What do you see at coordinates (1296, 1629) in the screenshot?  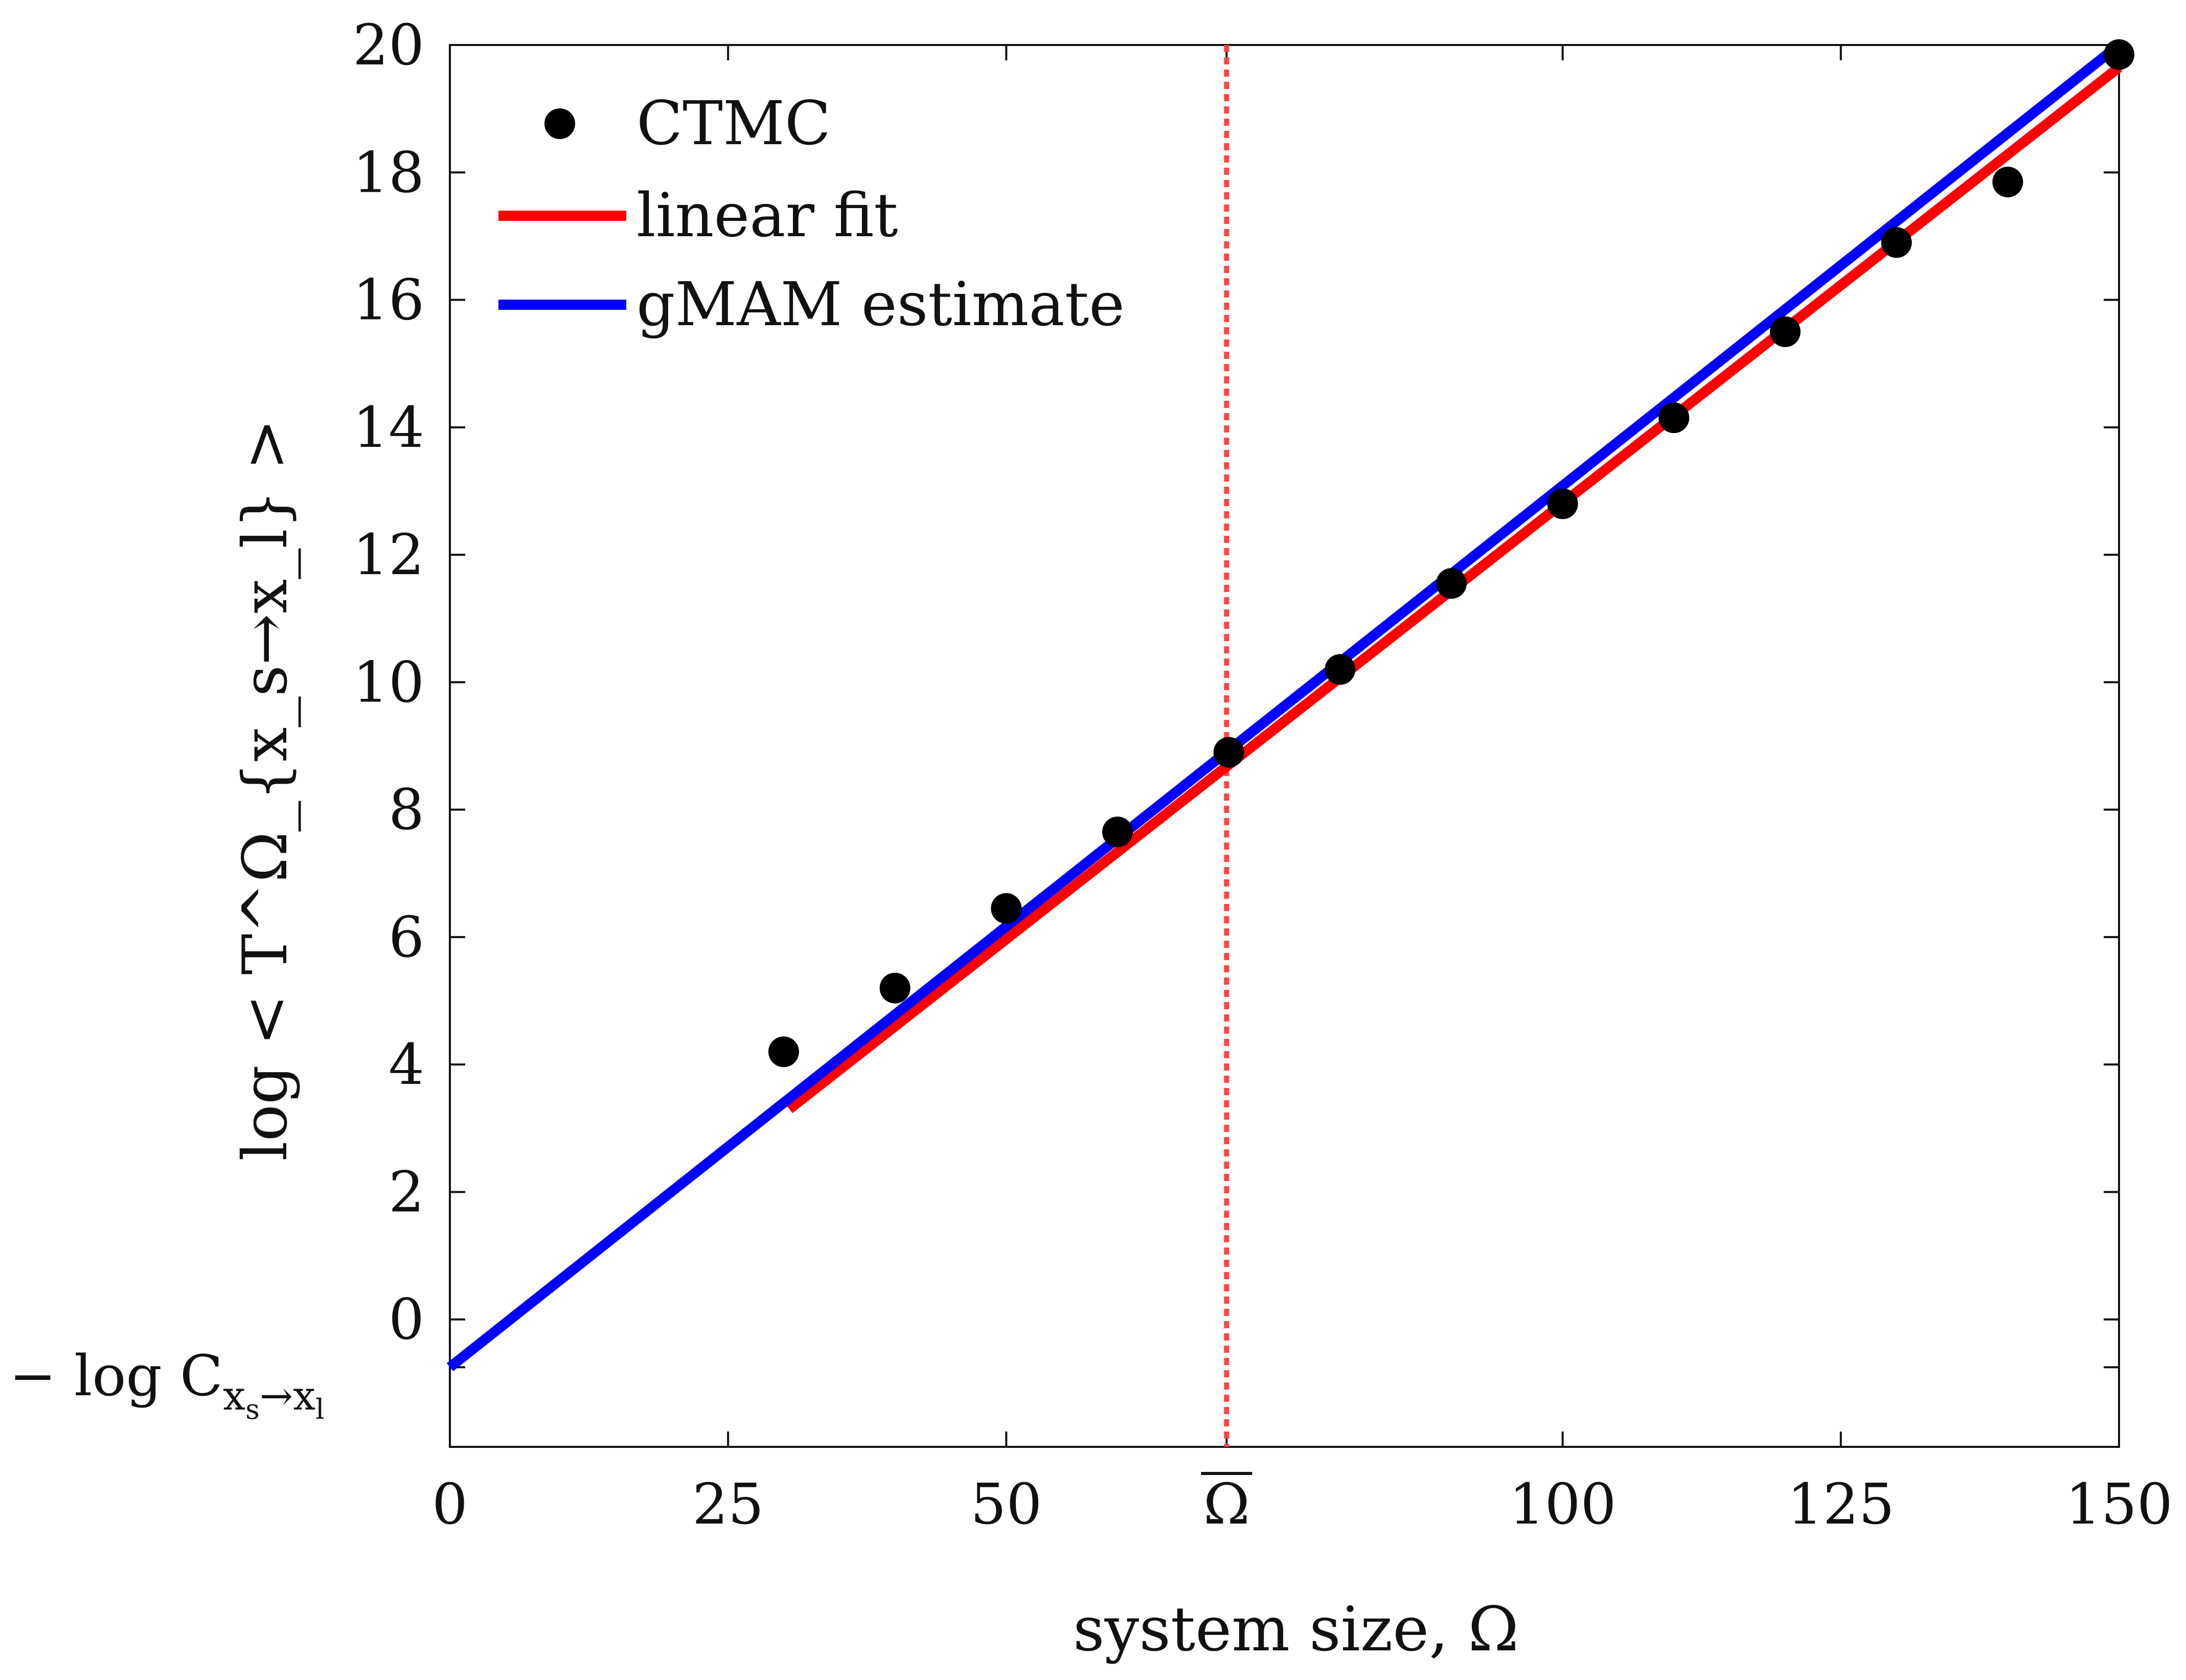 I see `x-axis-label: system size, Ω` at bounding box center [1296, 1629].